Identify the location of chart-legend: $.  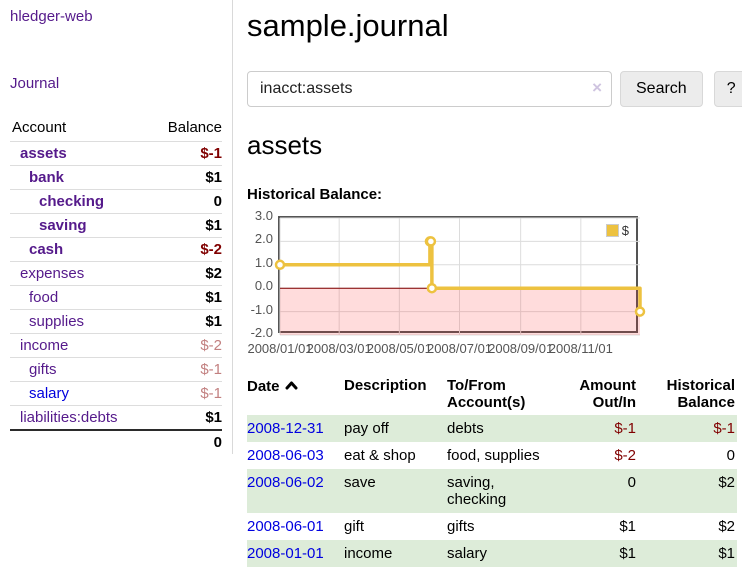
(617, 230).